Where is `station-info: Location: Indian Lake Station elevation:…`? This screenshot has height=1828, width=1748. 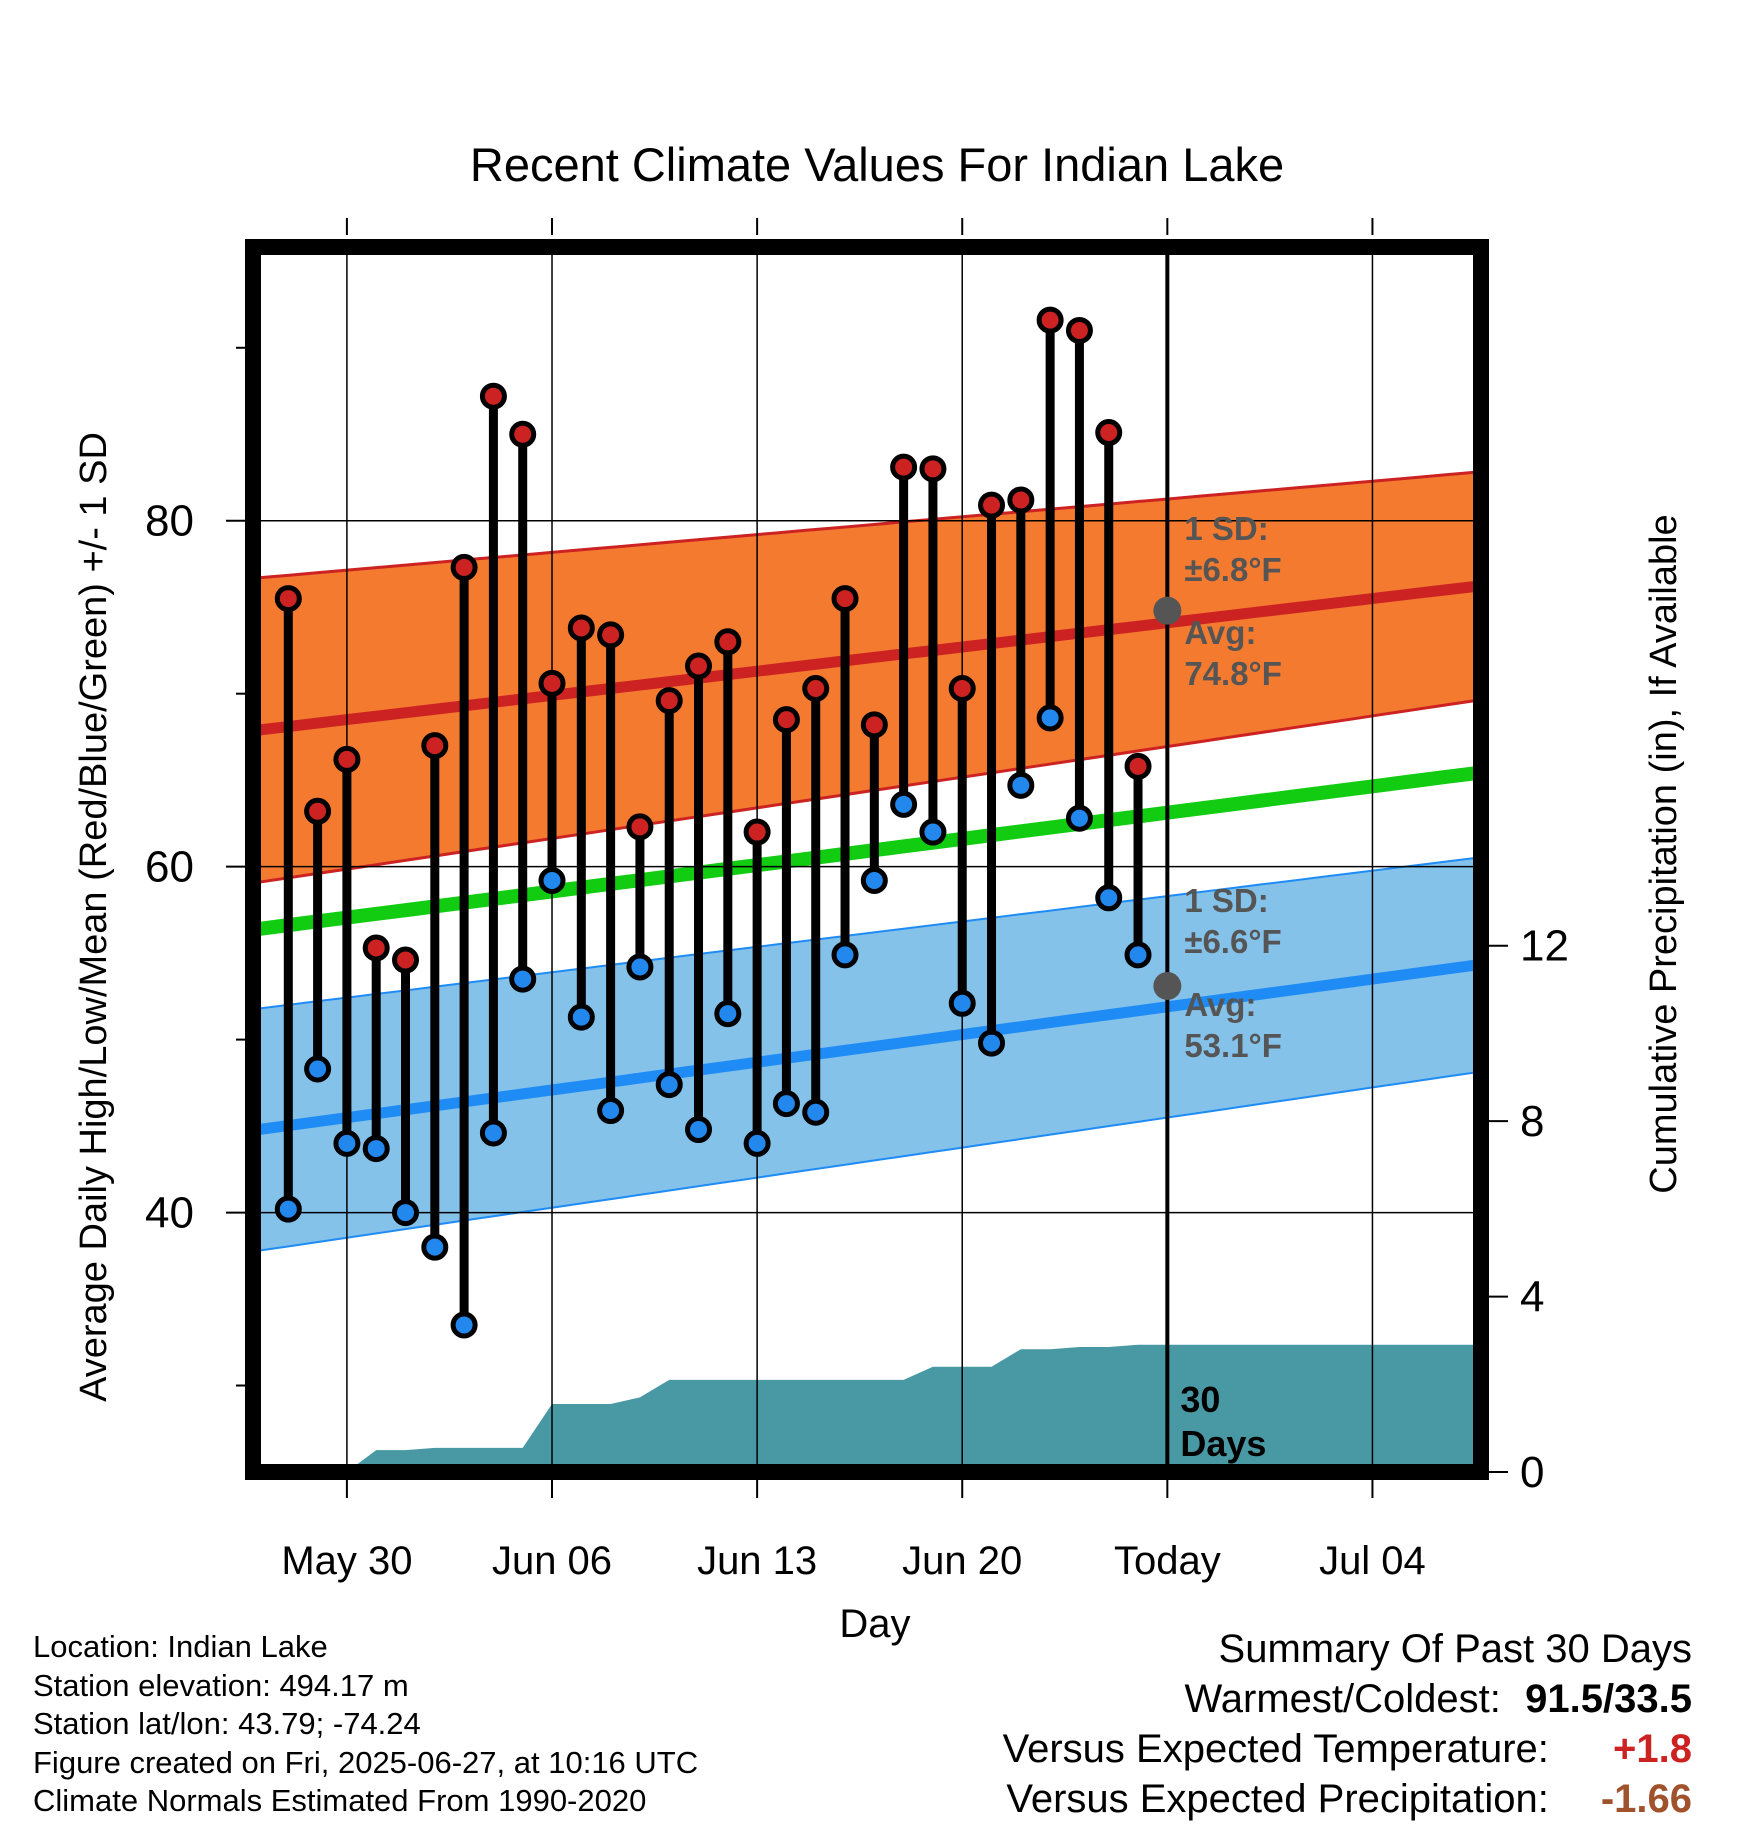 station-info: Location: Indian Lake Station elevation:… is located at coordinates (365, 1724).